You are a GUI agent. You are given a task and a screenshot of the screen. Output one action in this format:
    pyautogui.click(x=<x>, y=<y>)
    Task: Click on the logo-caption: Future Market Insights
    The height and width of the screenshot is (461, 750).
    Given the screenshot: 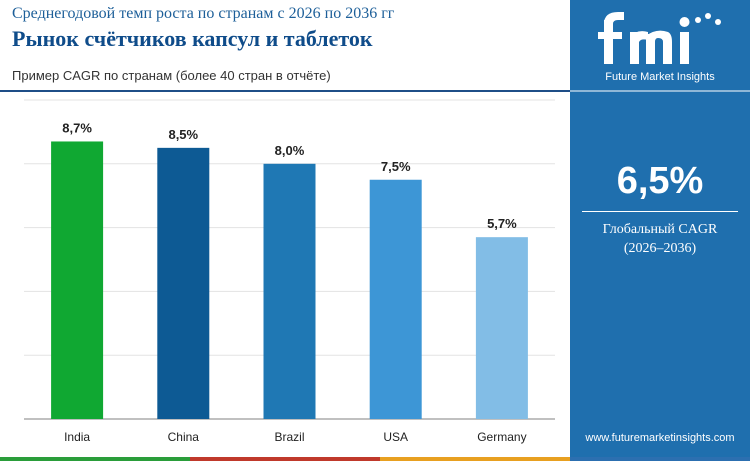 What is the action you would take?
    pyautogui.click(x=660, y=77)
    